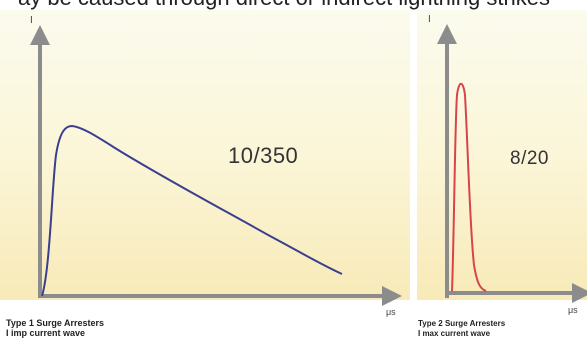 The width and height of the screenshot is (587, 345). What do you see at coordinates (462, 323) in the screenshot?
I see `panel2-caption-title: Type 2 Surge Arresters` at bounding box center [462, 323].